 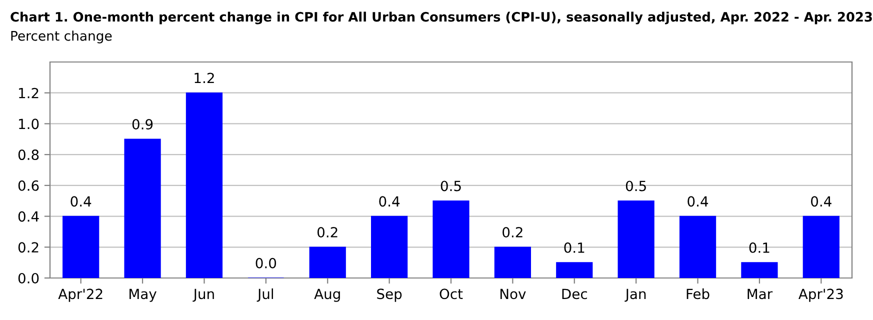 What do you see at coordinates (820, 295) in the screenshot?
I see `x-tick-label: Apr'23` at bounding box center [820, 295].